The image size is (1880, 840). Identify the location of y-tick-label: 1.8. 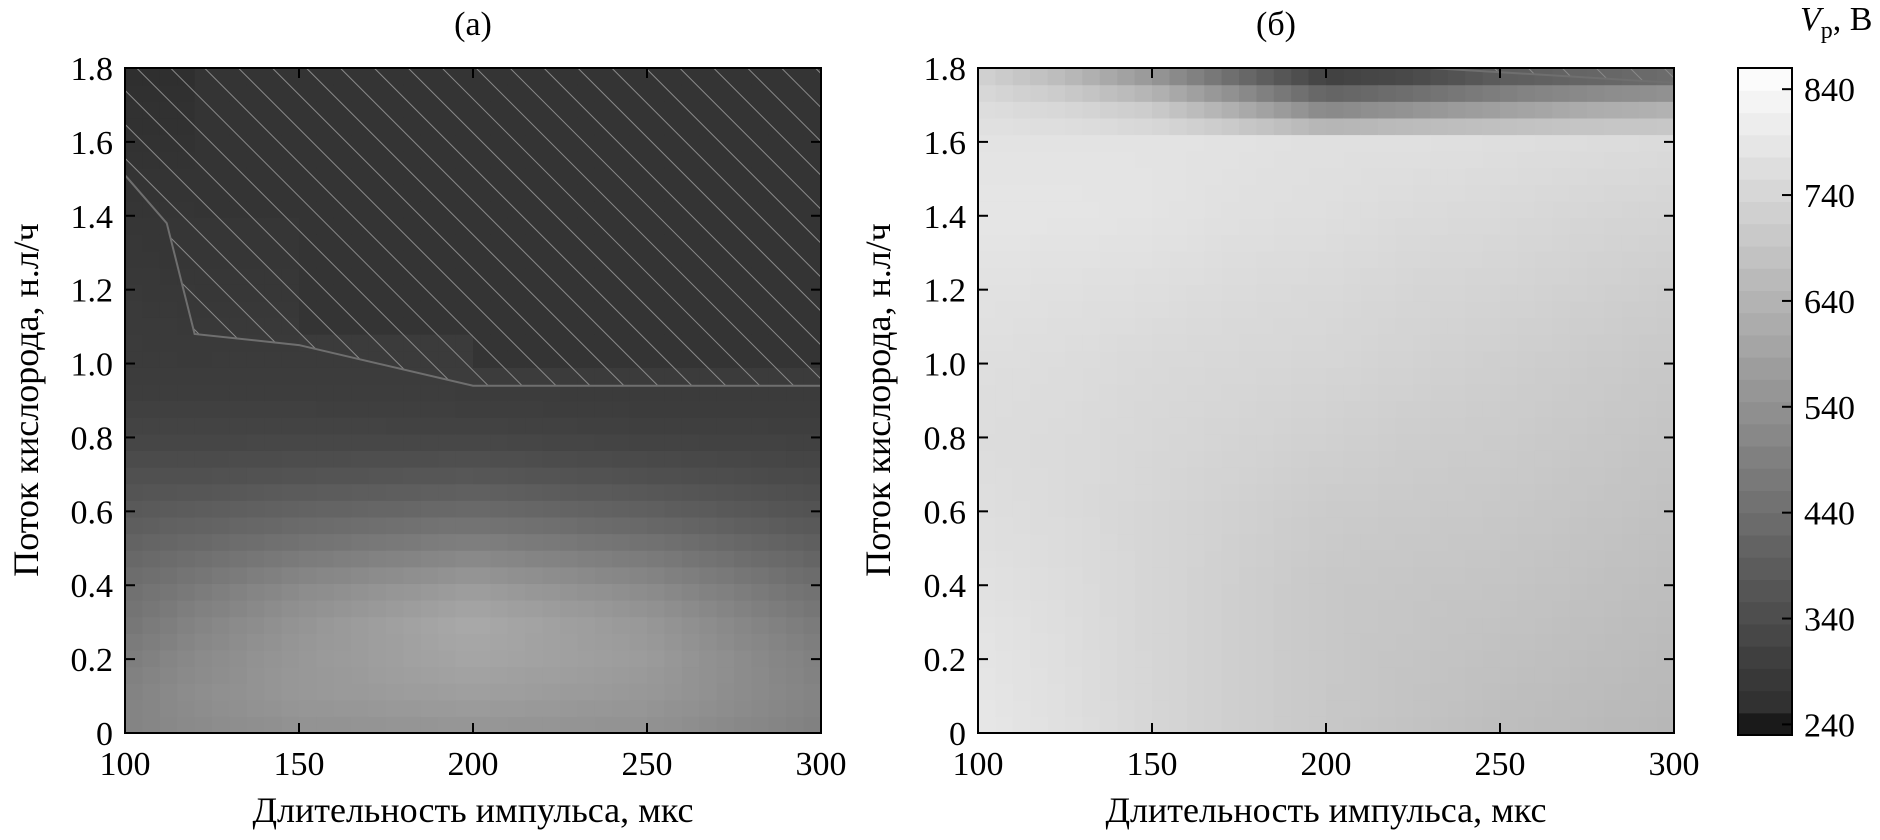
(945, 69).